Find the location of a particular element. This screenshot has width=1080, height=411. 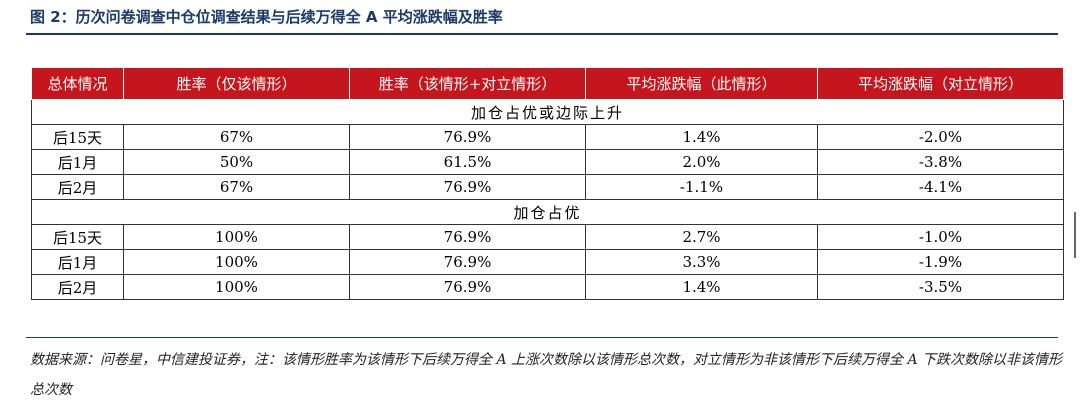

table-cell: -2.0% is located at coordinates (940, 137).